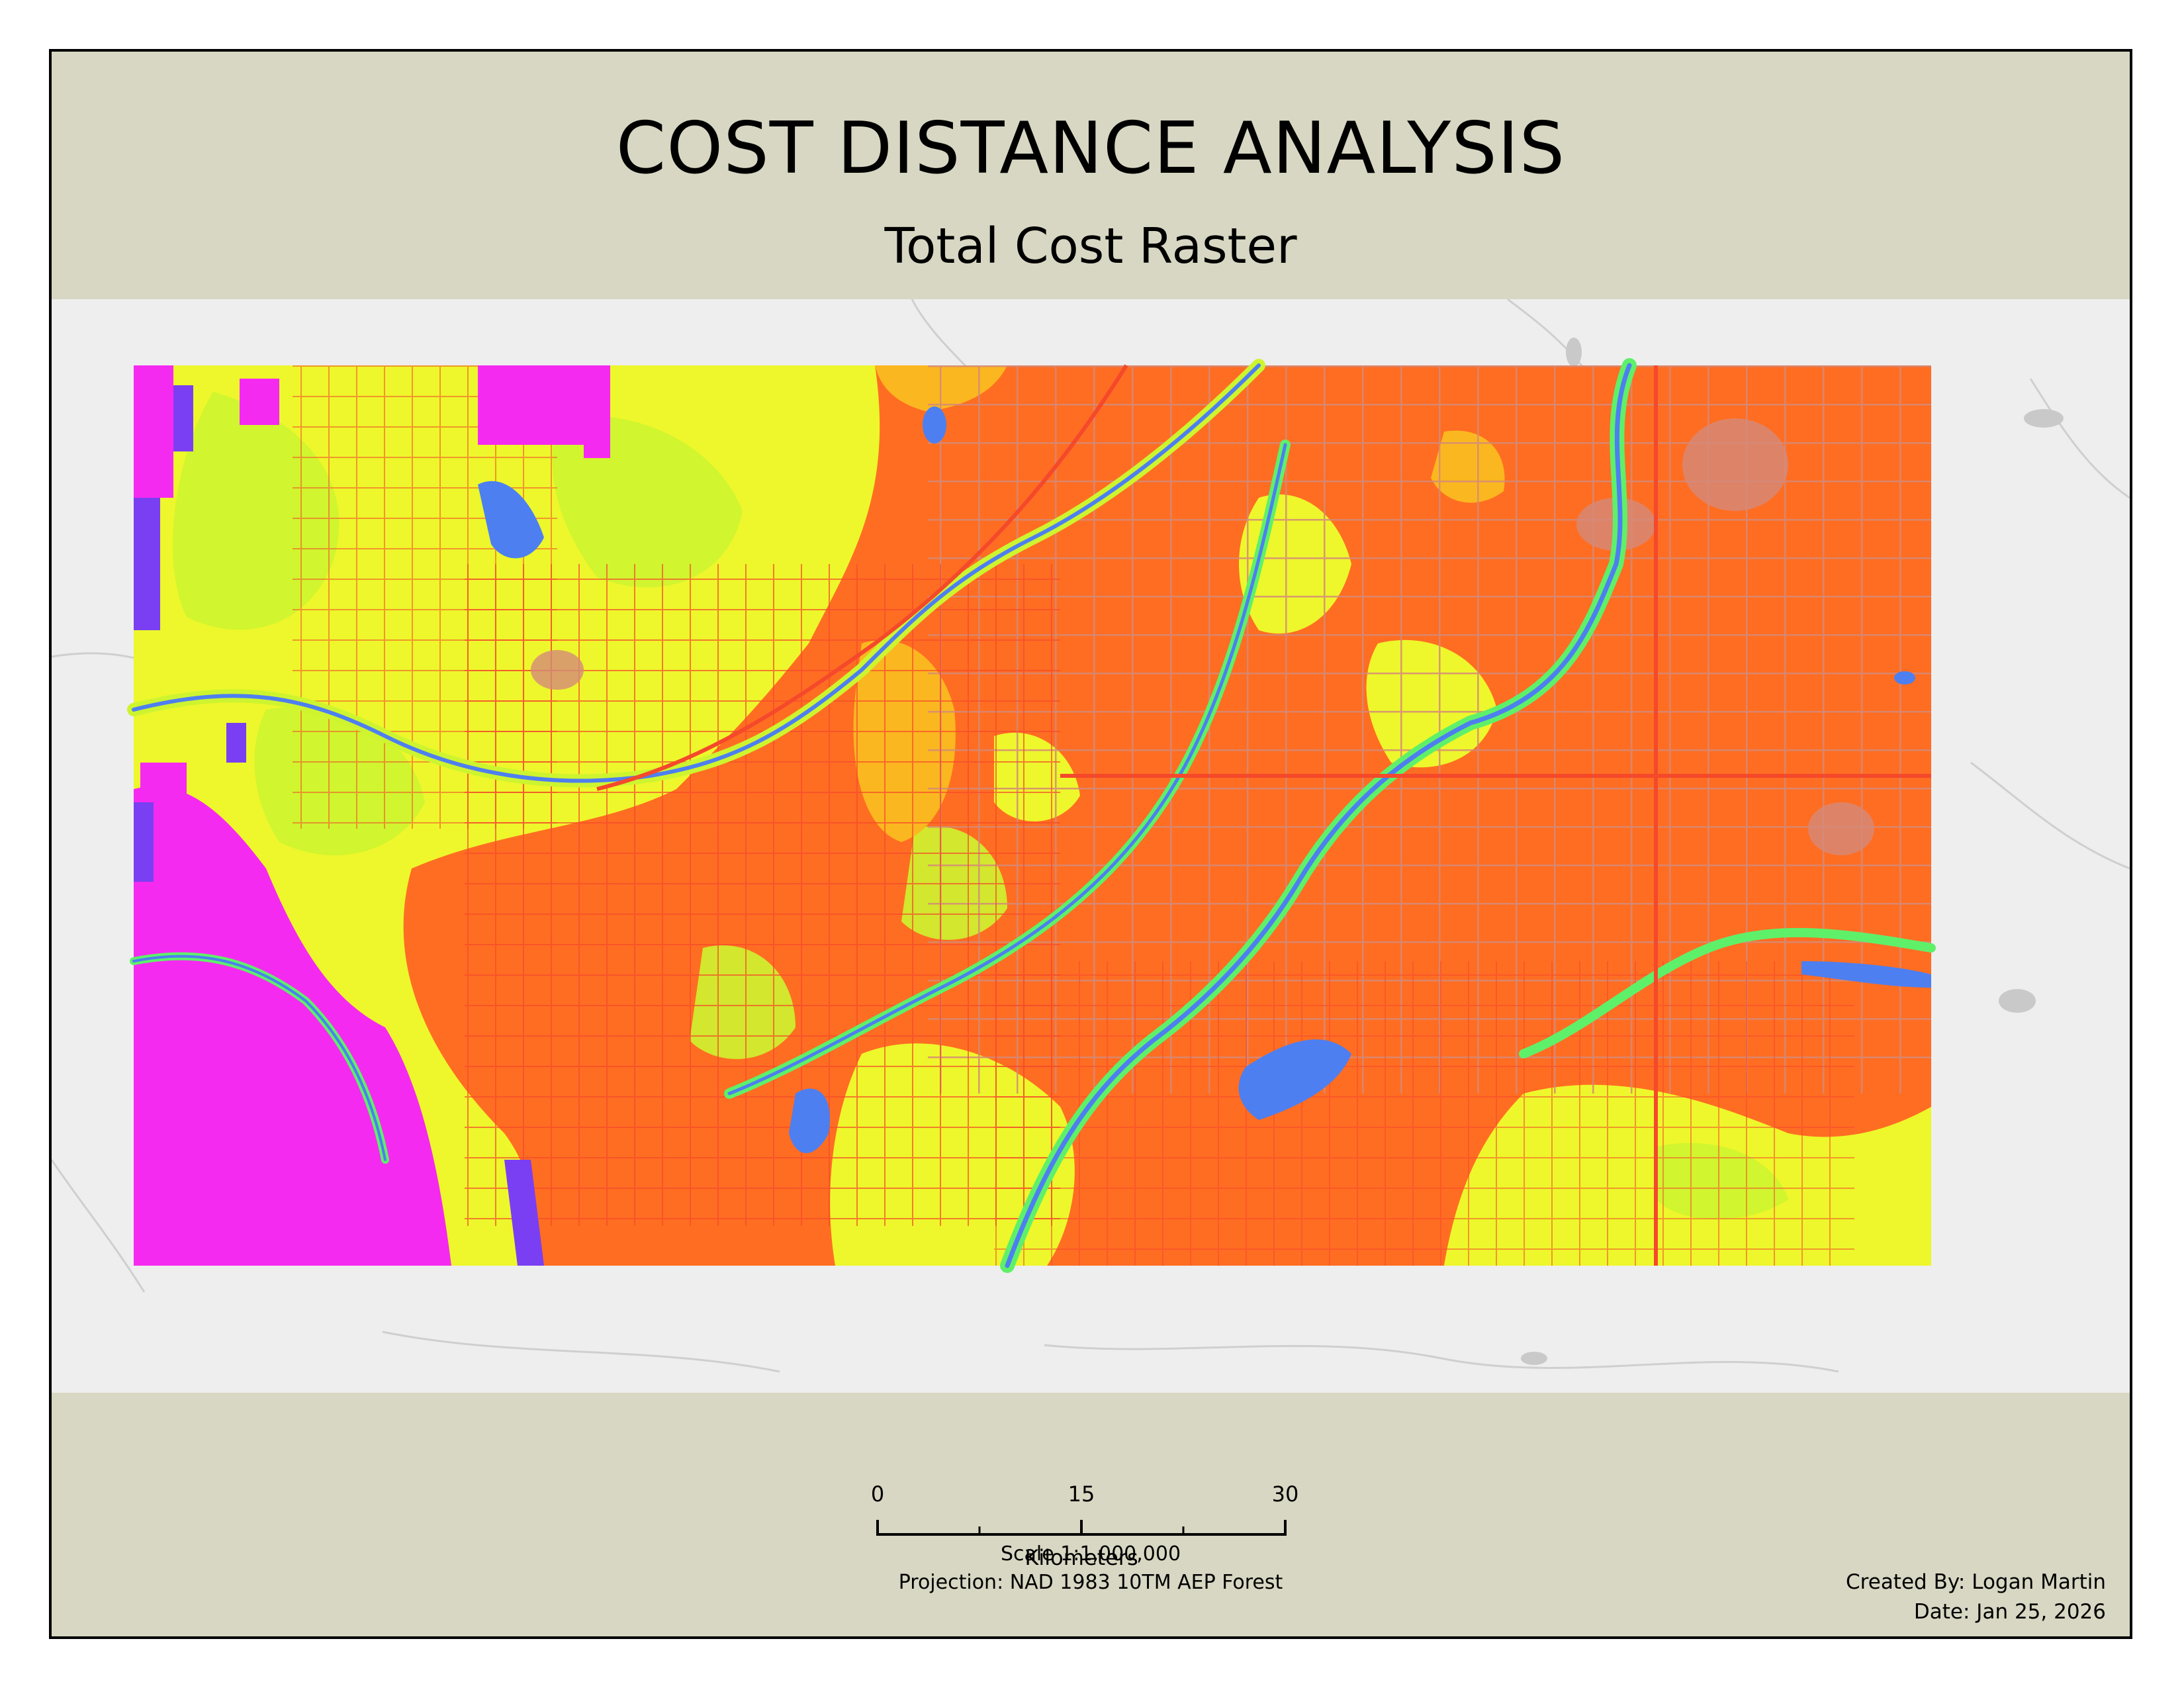  What do you see at coordinates (2009, 1612) in the screenshot?
I see `creation-date: Date: Jan 25, 2026` at bounding box center [2009, 1612].